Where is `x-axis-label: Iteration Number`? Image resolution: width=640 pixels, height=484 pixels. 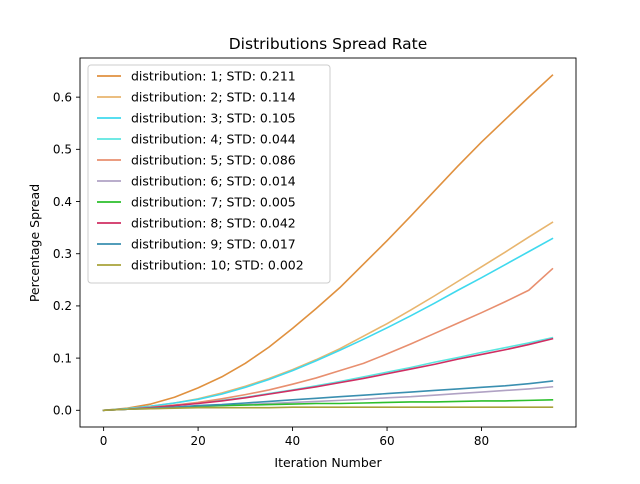 x-axis-label: Iteration Number is located at coordinates (328, 462).